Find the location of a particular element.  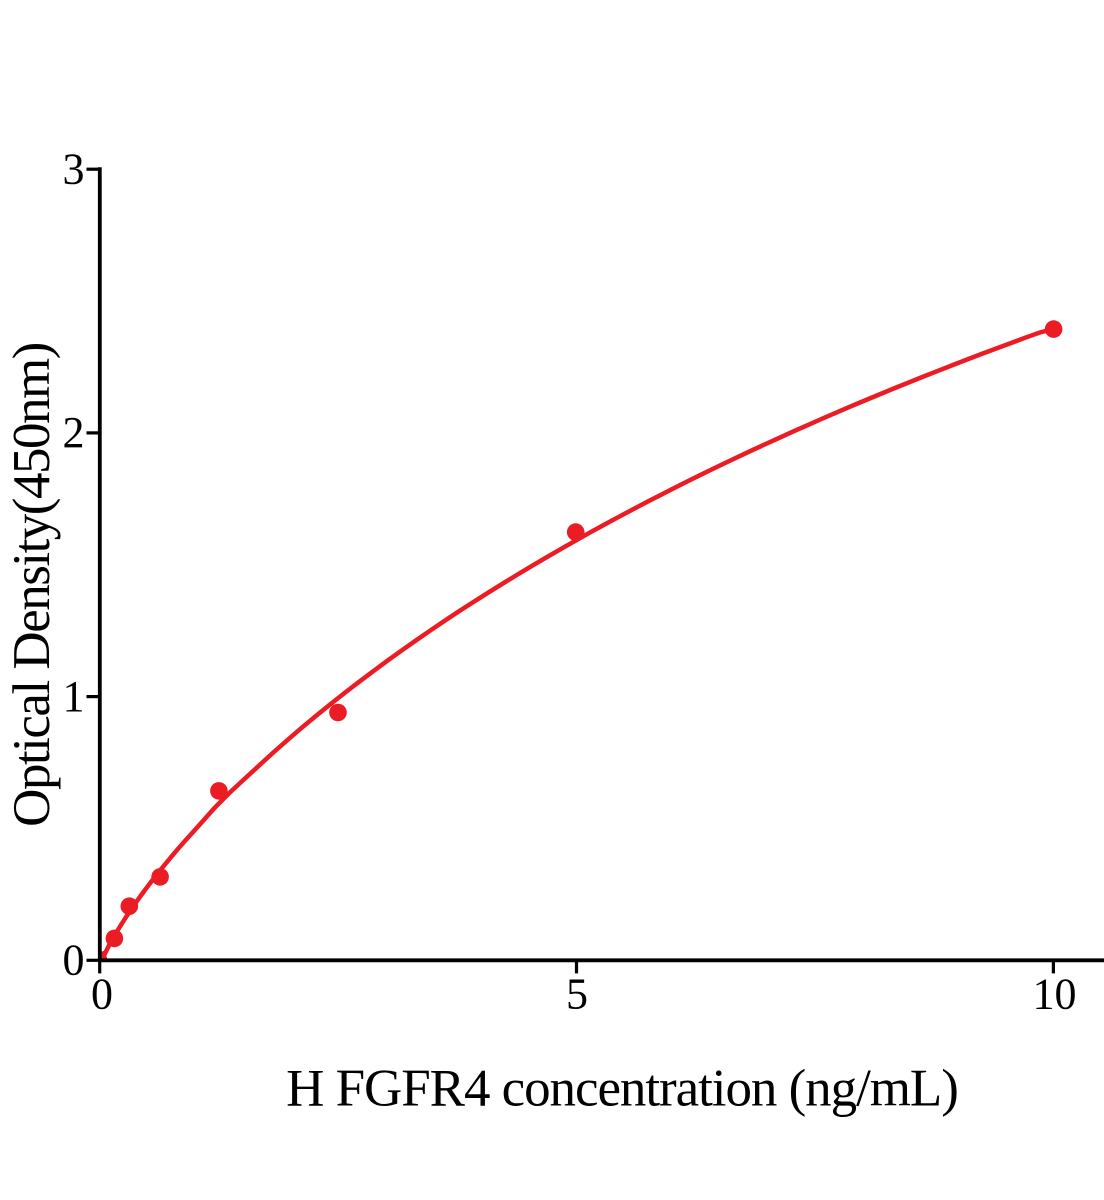

svg-text: 10 is located at coordinates (1055, 994).